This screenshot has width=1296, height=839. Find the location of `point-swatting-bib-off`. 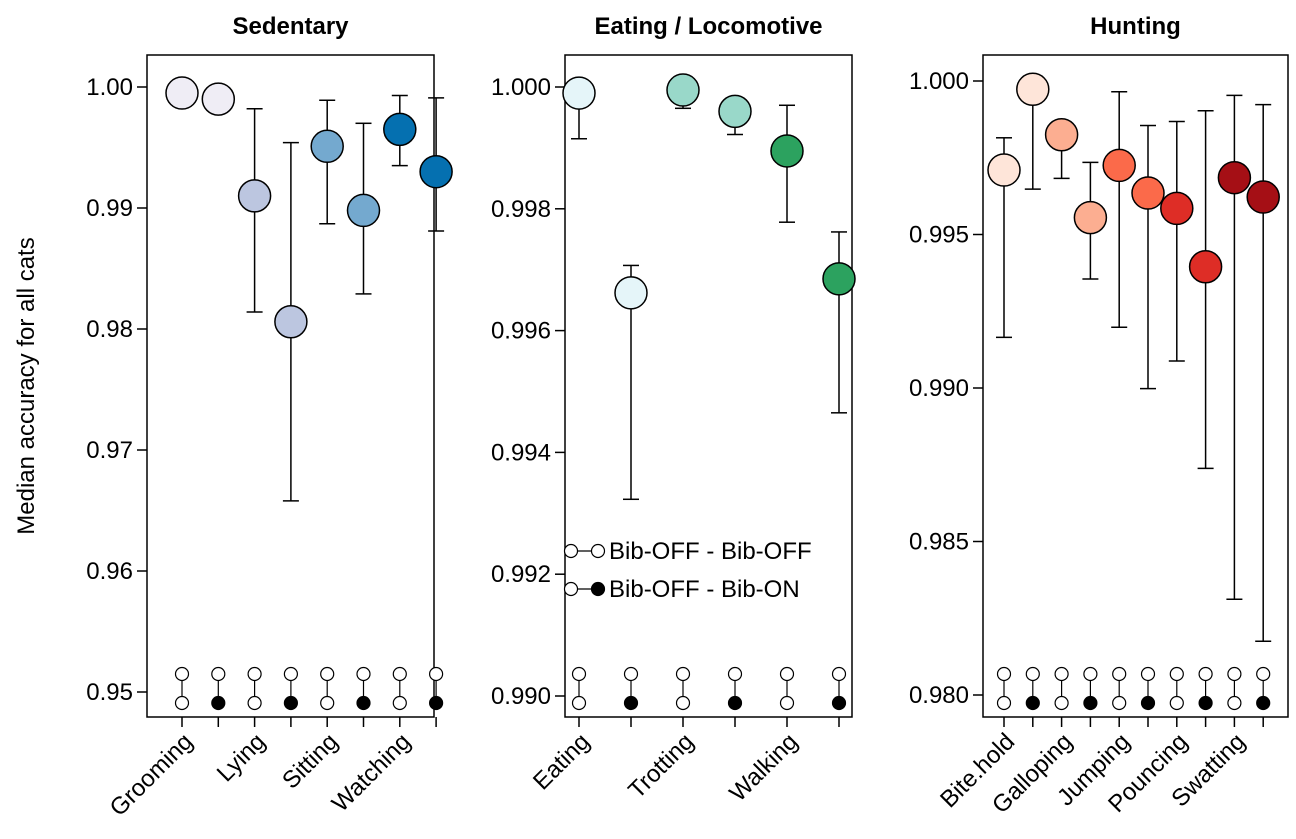

point-swatting-bib-off is located at coordinates (1234, 177).